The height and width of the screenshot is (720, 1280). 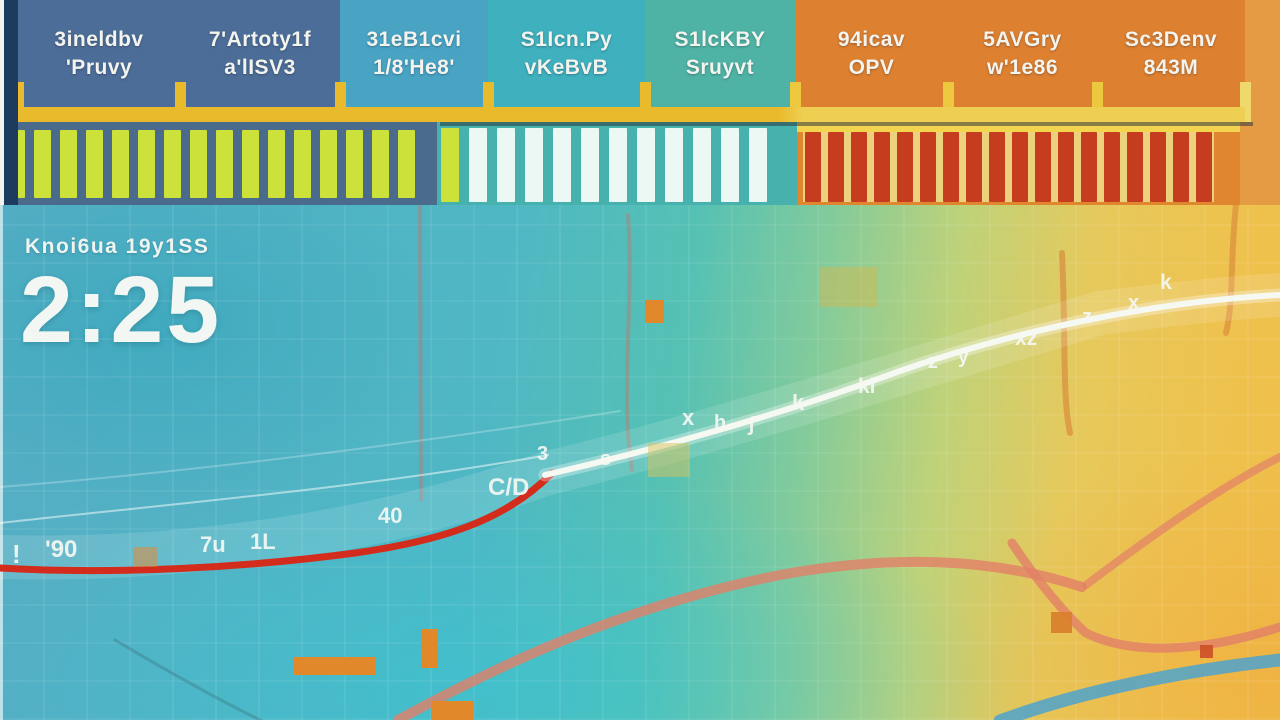 I want to click on route-glyph: h, so click(x=720, y=423).